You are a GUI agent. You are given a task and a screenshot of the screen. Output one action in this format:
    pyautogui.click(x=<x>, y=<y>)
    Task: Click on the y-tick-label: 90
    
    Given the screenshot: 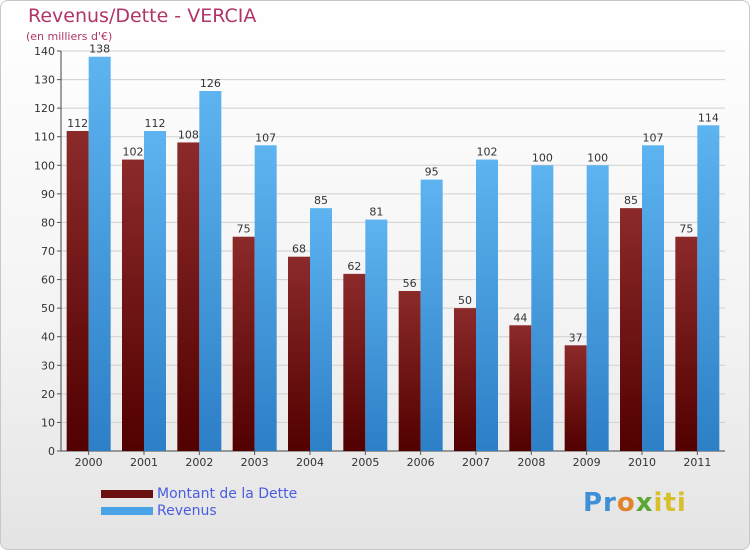 What is the action you would take?
    pyautogui.click(x=48, y=194)
    